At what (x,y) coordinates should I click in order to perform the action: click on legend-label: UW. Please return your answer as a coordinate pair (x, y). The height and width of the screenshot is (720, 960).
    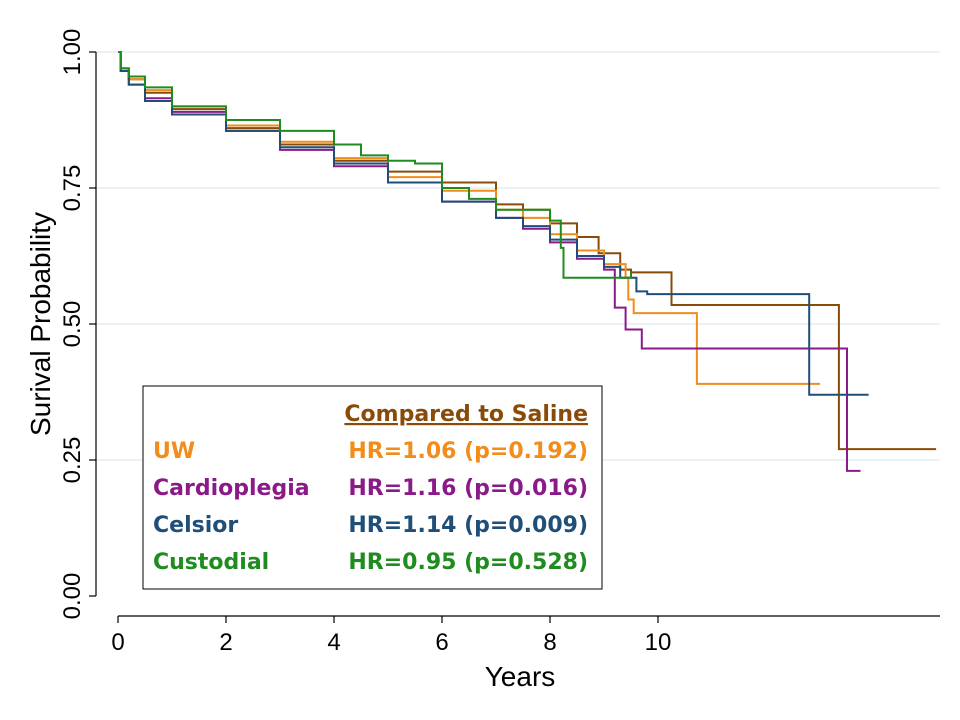
    Looking at the image, I should click on (174, 451).